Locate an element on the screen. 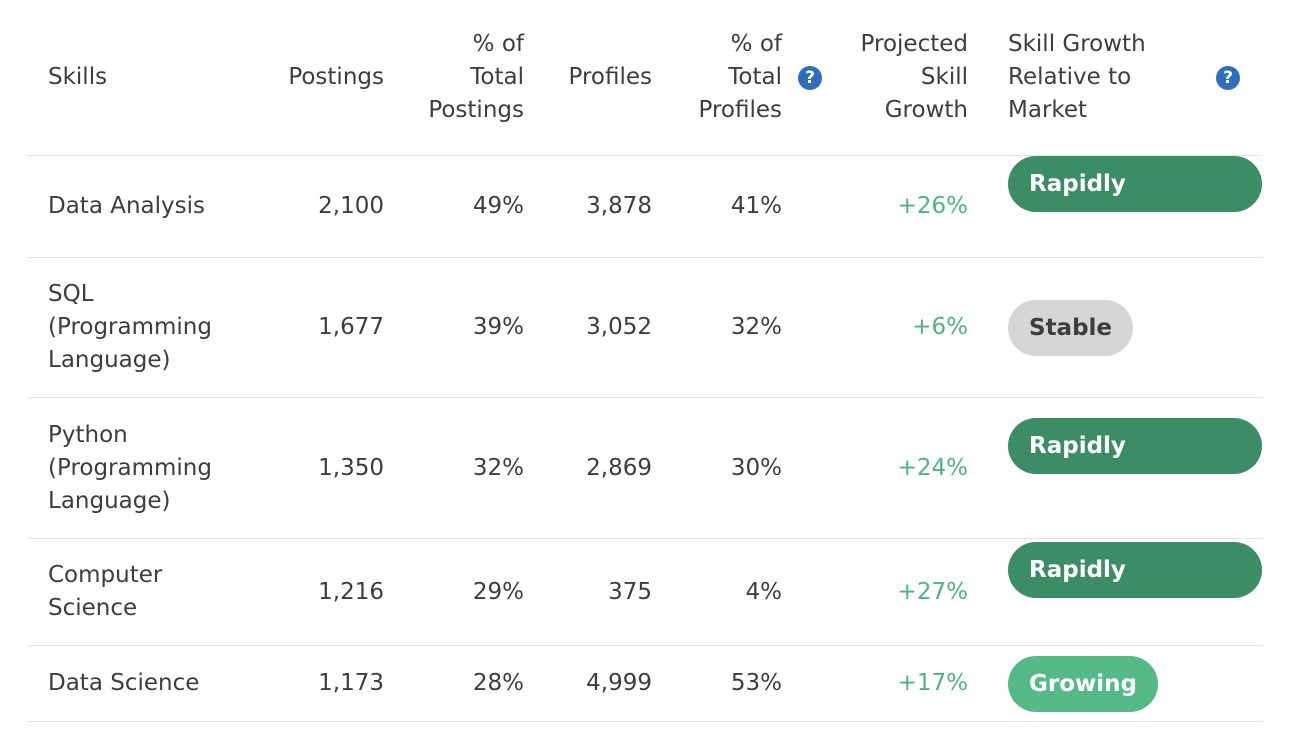 This screenshot has height=740, width=1304. header-postings: Postings is located at coordinates (306, 78).